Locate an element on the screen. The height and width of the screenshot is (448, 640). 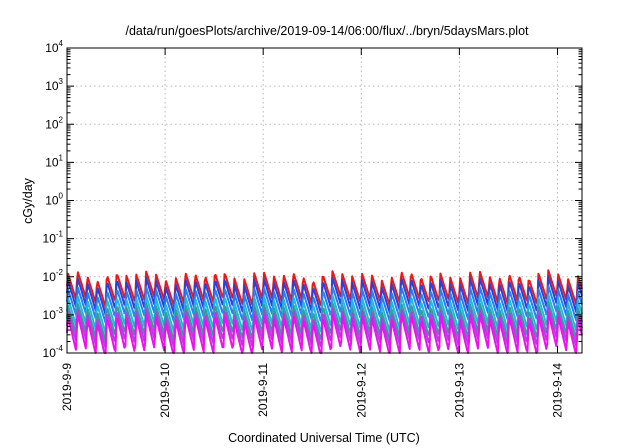
y-tick-label: 10³ is located at coordinates (54, 85).